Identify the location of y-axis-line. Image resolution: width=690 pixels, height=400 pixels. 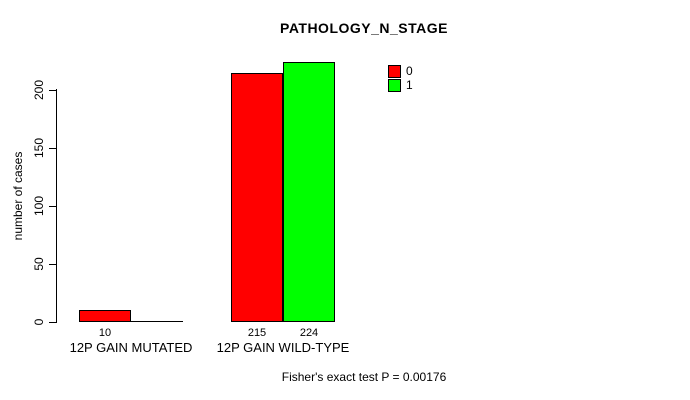
(56, 206).